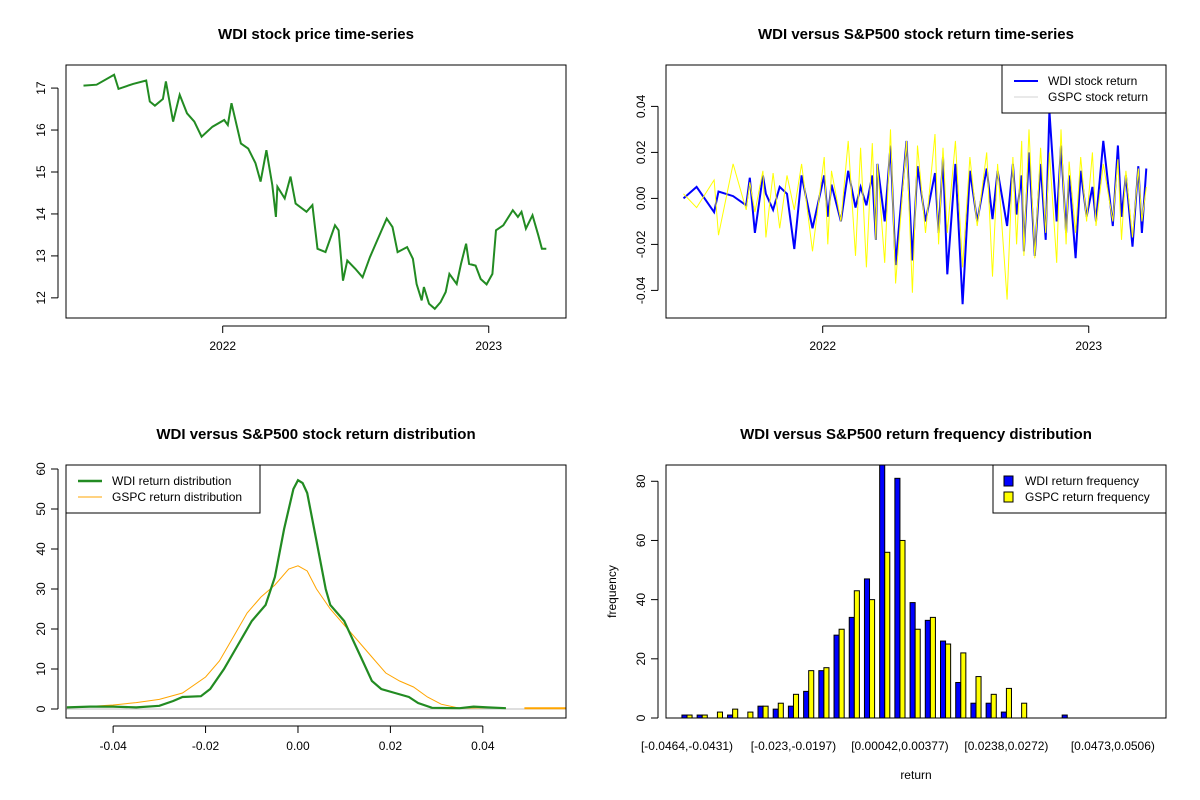  Describe the element at coordinates (391, 746) in the screenshot. I see `x-tick-label: 0.02` at that location.